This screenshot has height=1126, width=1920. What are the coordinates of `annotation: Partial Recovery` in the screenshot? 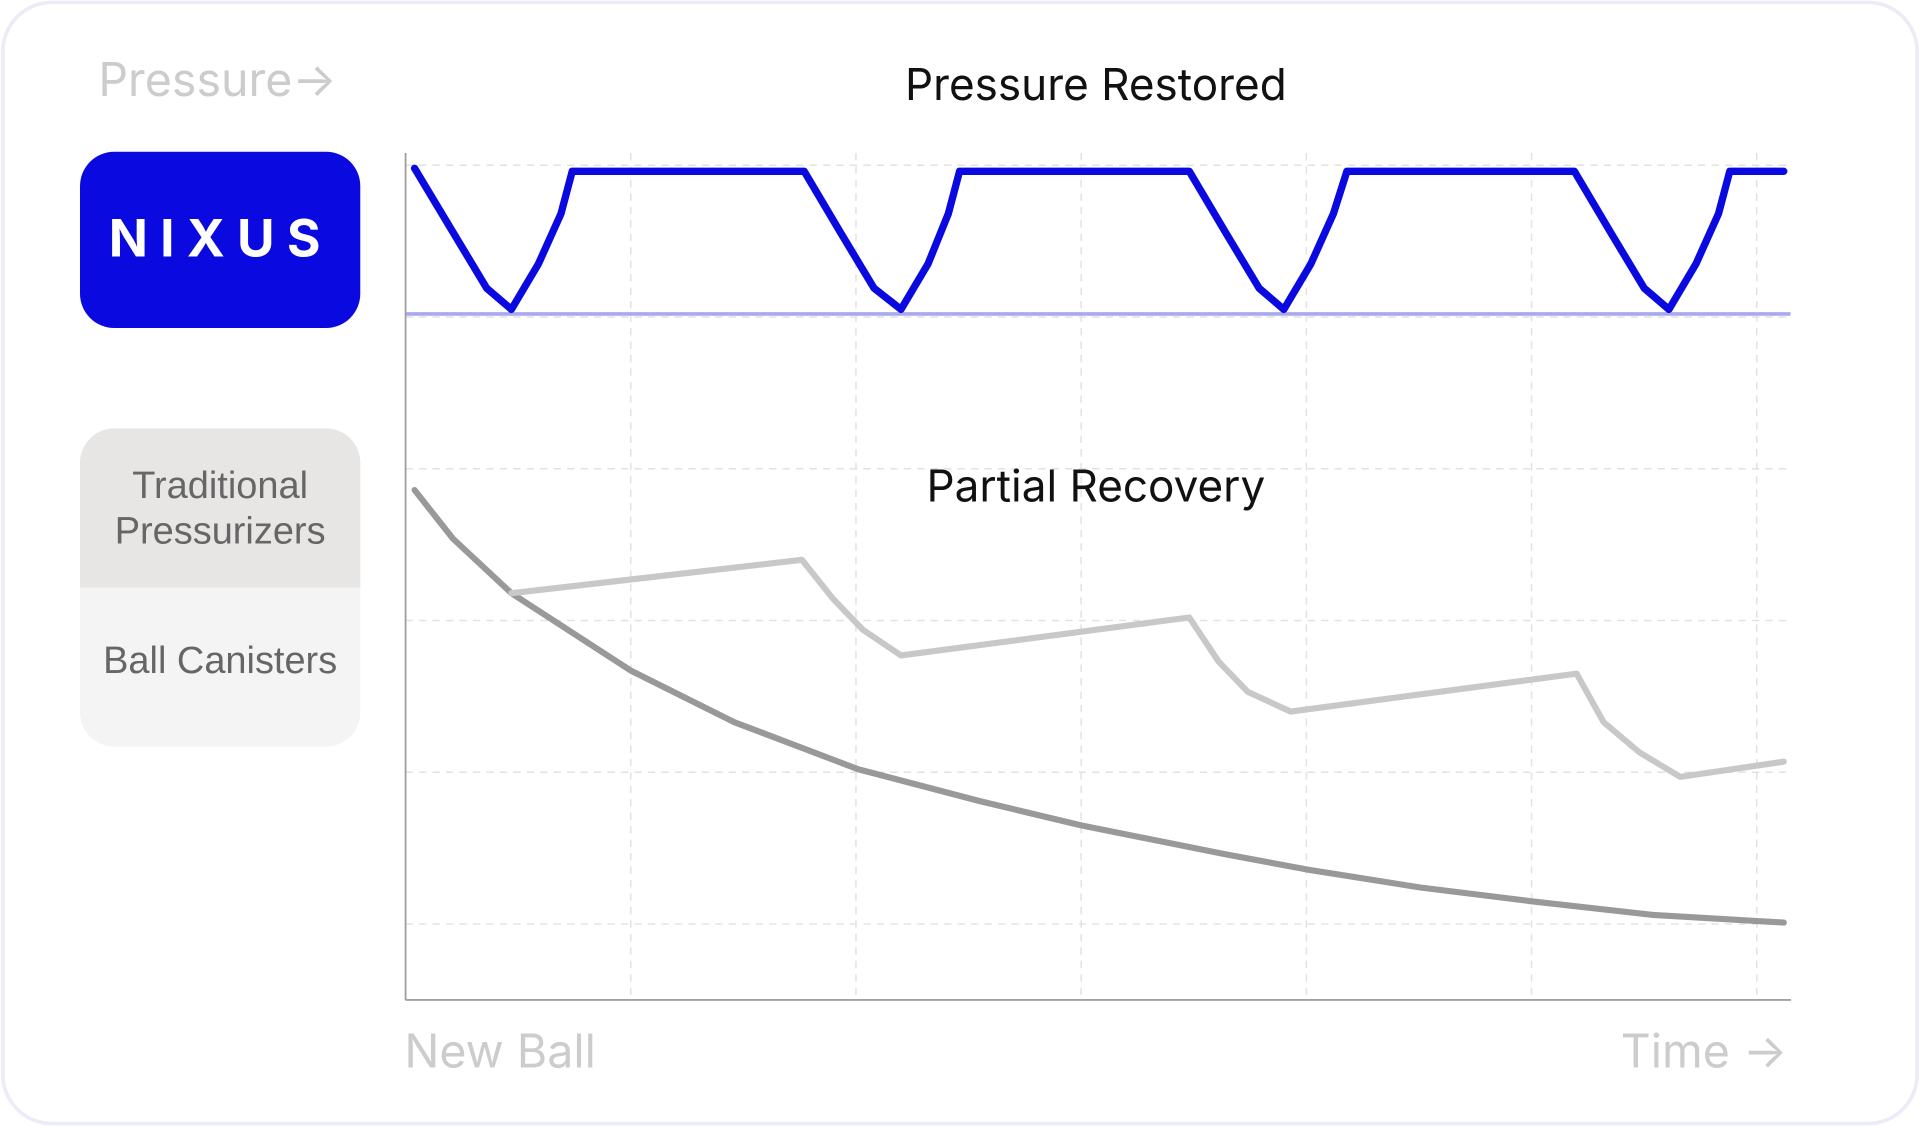 It's located at (1096, 486).